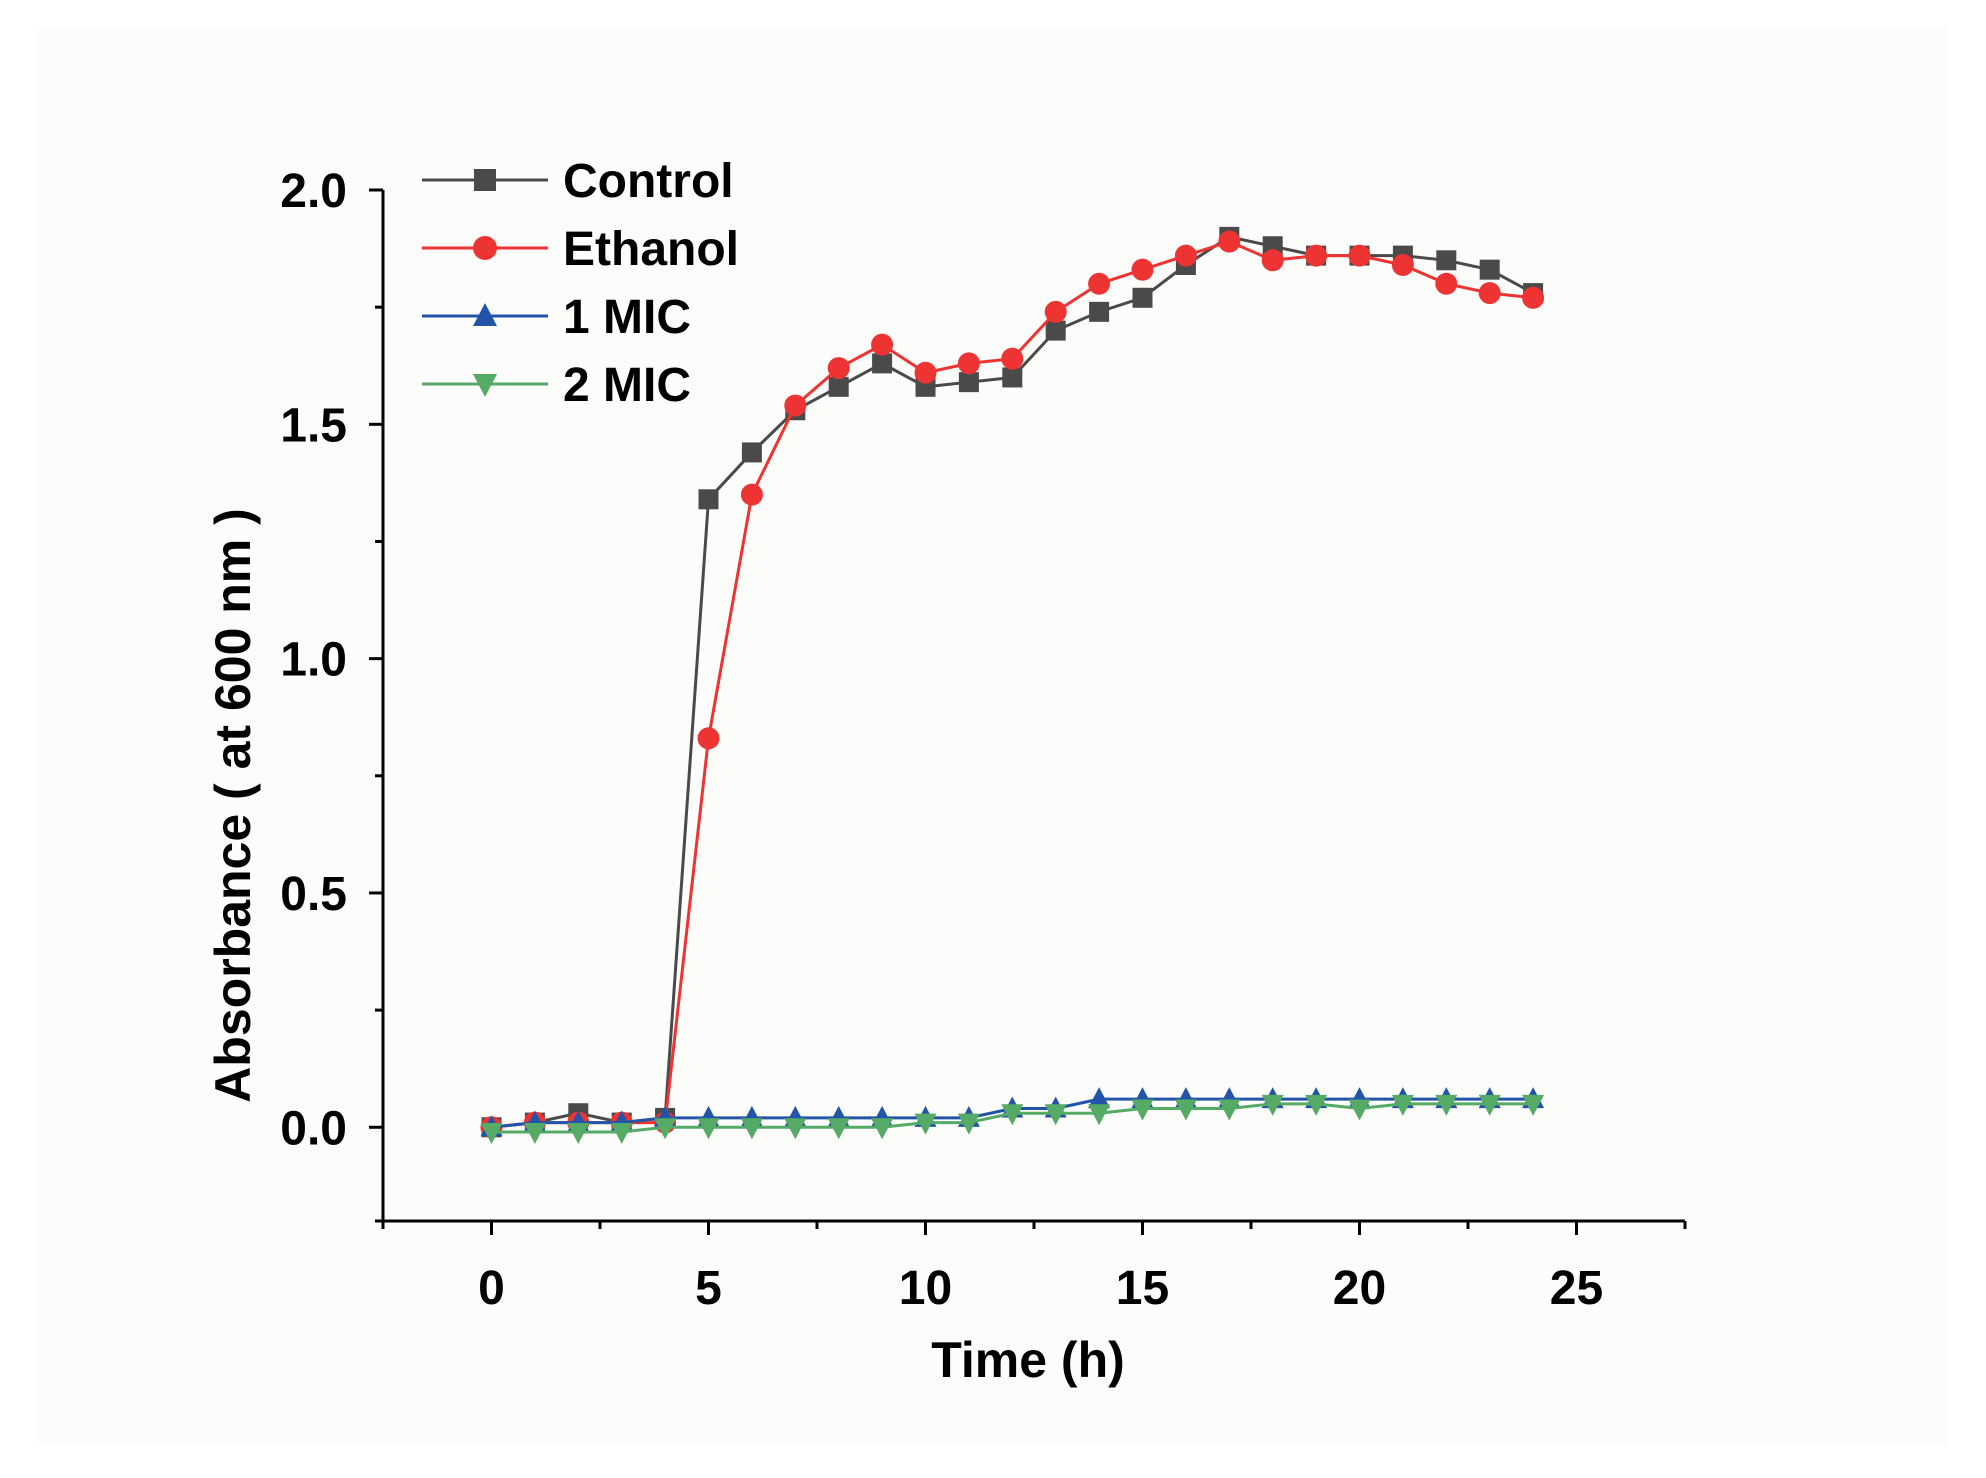  I want to click on y-tick-label: 2.0, so click(313, 191).